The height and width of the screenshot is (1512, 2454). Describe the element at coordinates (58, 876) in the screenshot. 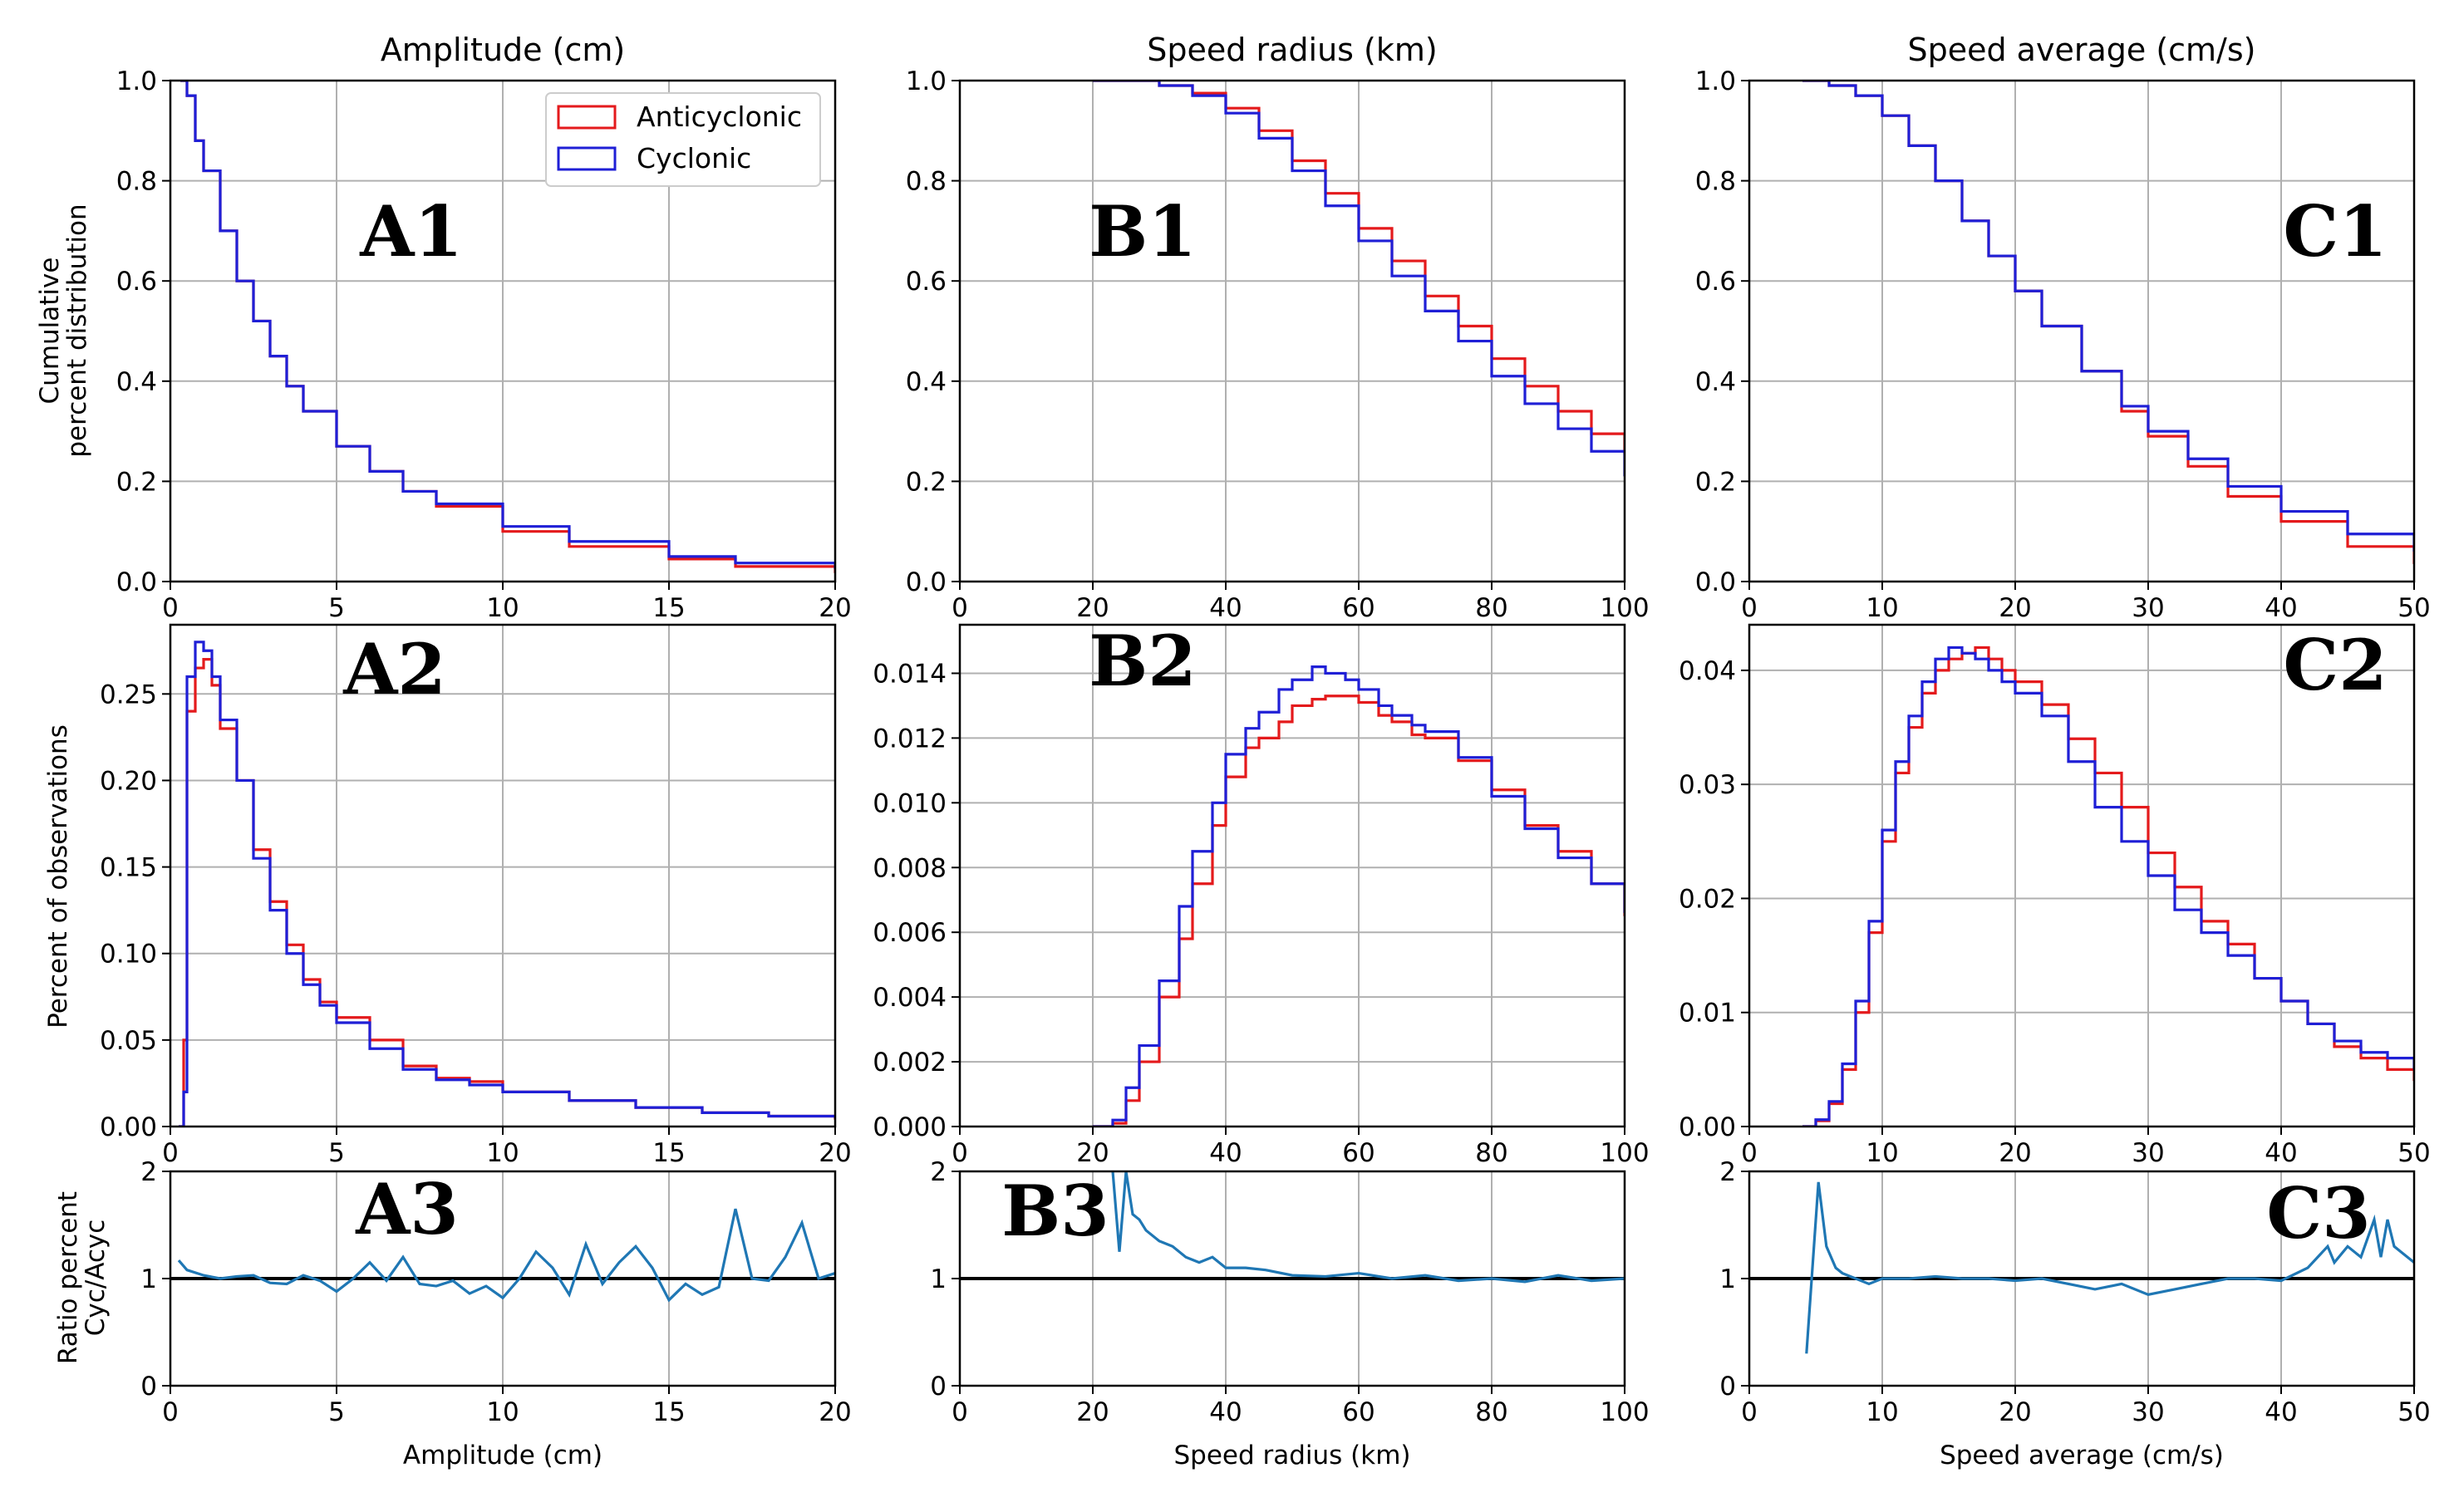

I see `ylabel-row2: Percent of observations` at that location.